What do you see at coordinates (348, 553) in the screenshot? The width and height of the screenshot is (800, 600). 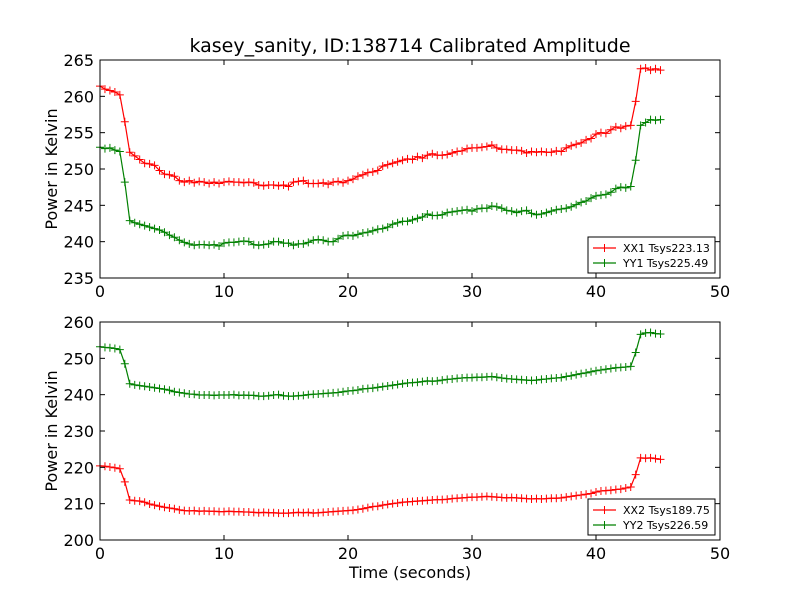 I see `x-tick-label: 20` at bounding box center [348, 553].